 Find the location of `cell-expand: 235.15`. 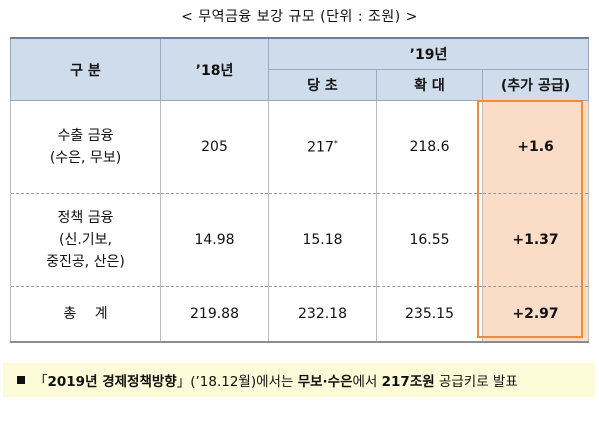

cell-expand: 235.15 is located at coordinates (429, 314).